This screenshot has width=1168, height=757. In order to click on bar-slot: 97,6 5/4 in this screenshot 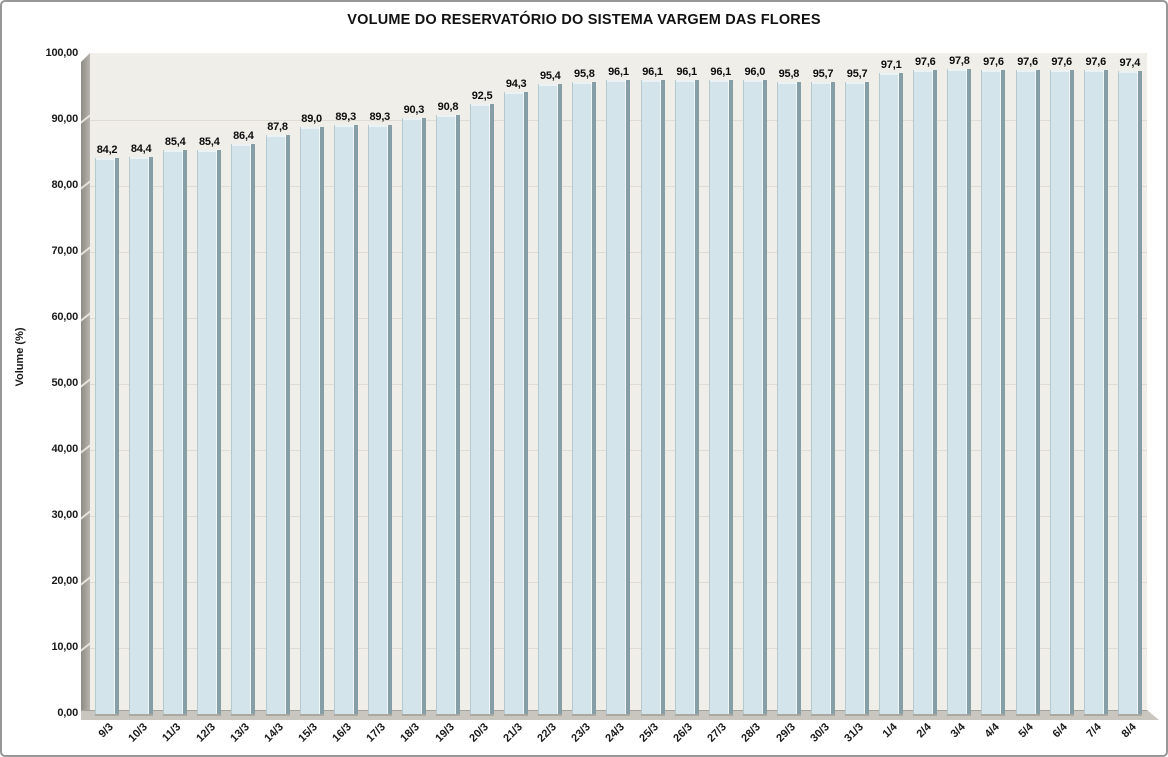, I will do `click(1028, 397)`.